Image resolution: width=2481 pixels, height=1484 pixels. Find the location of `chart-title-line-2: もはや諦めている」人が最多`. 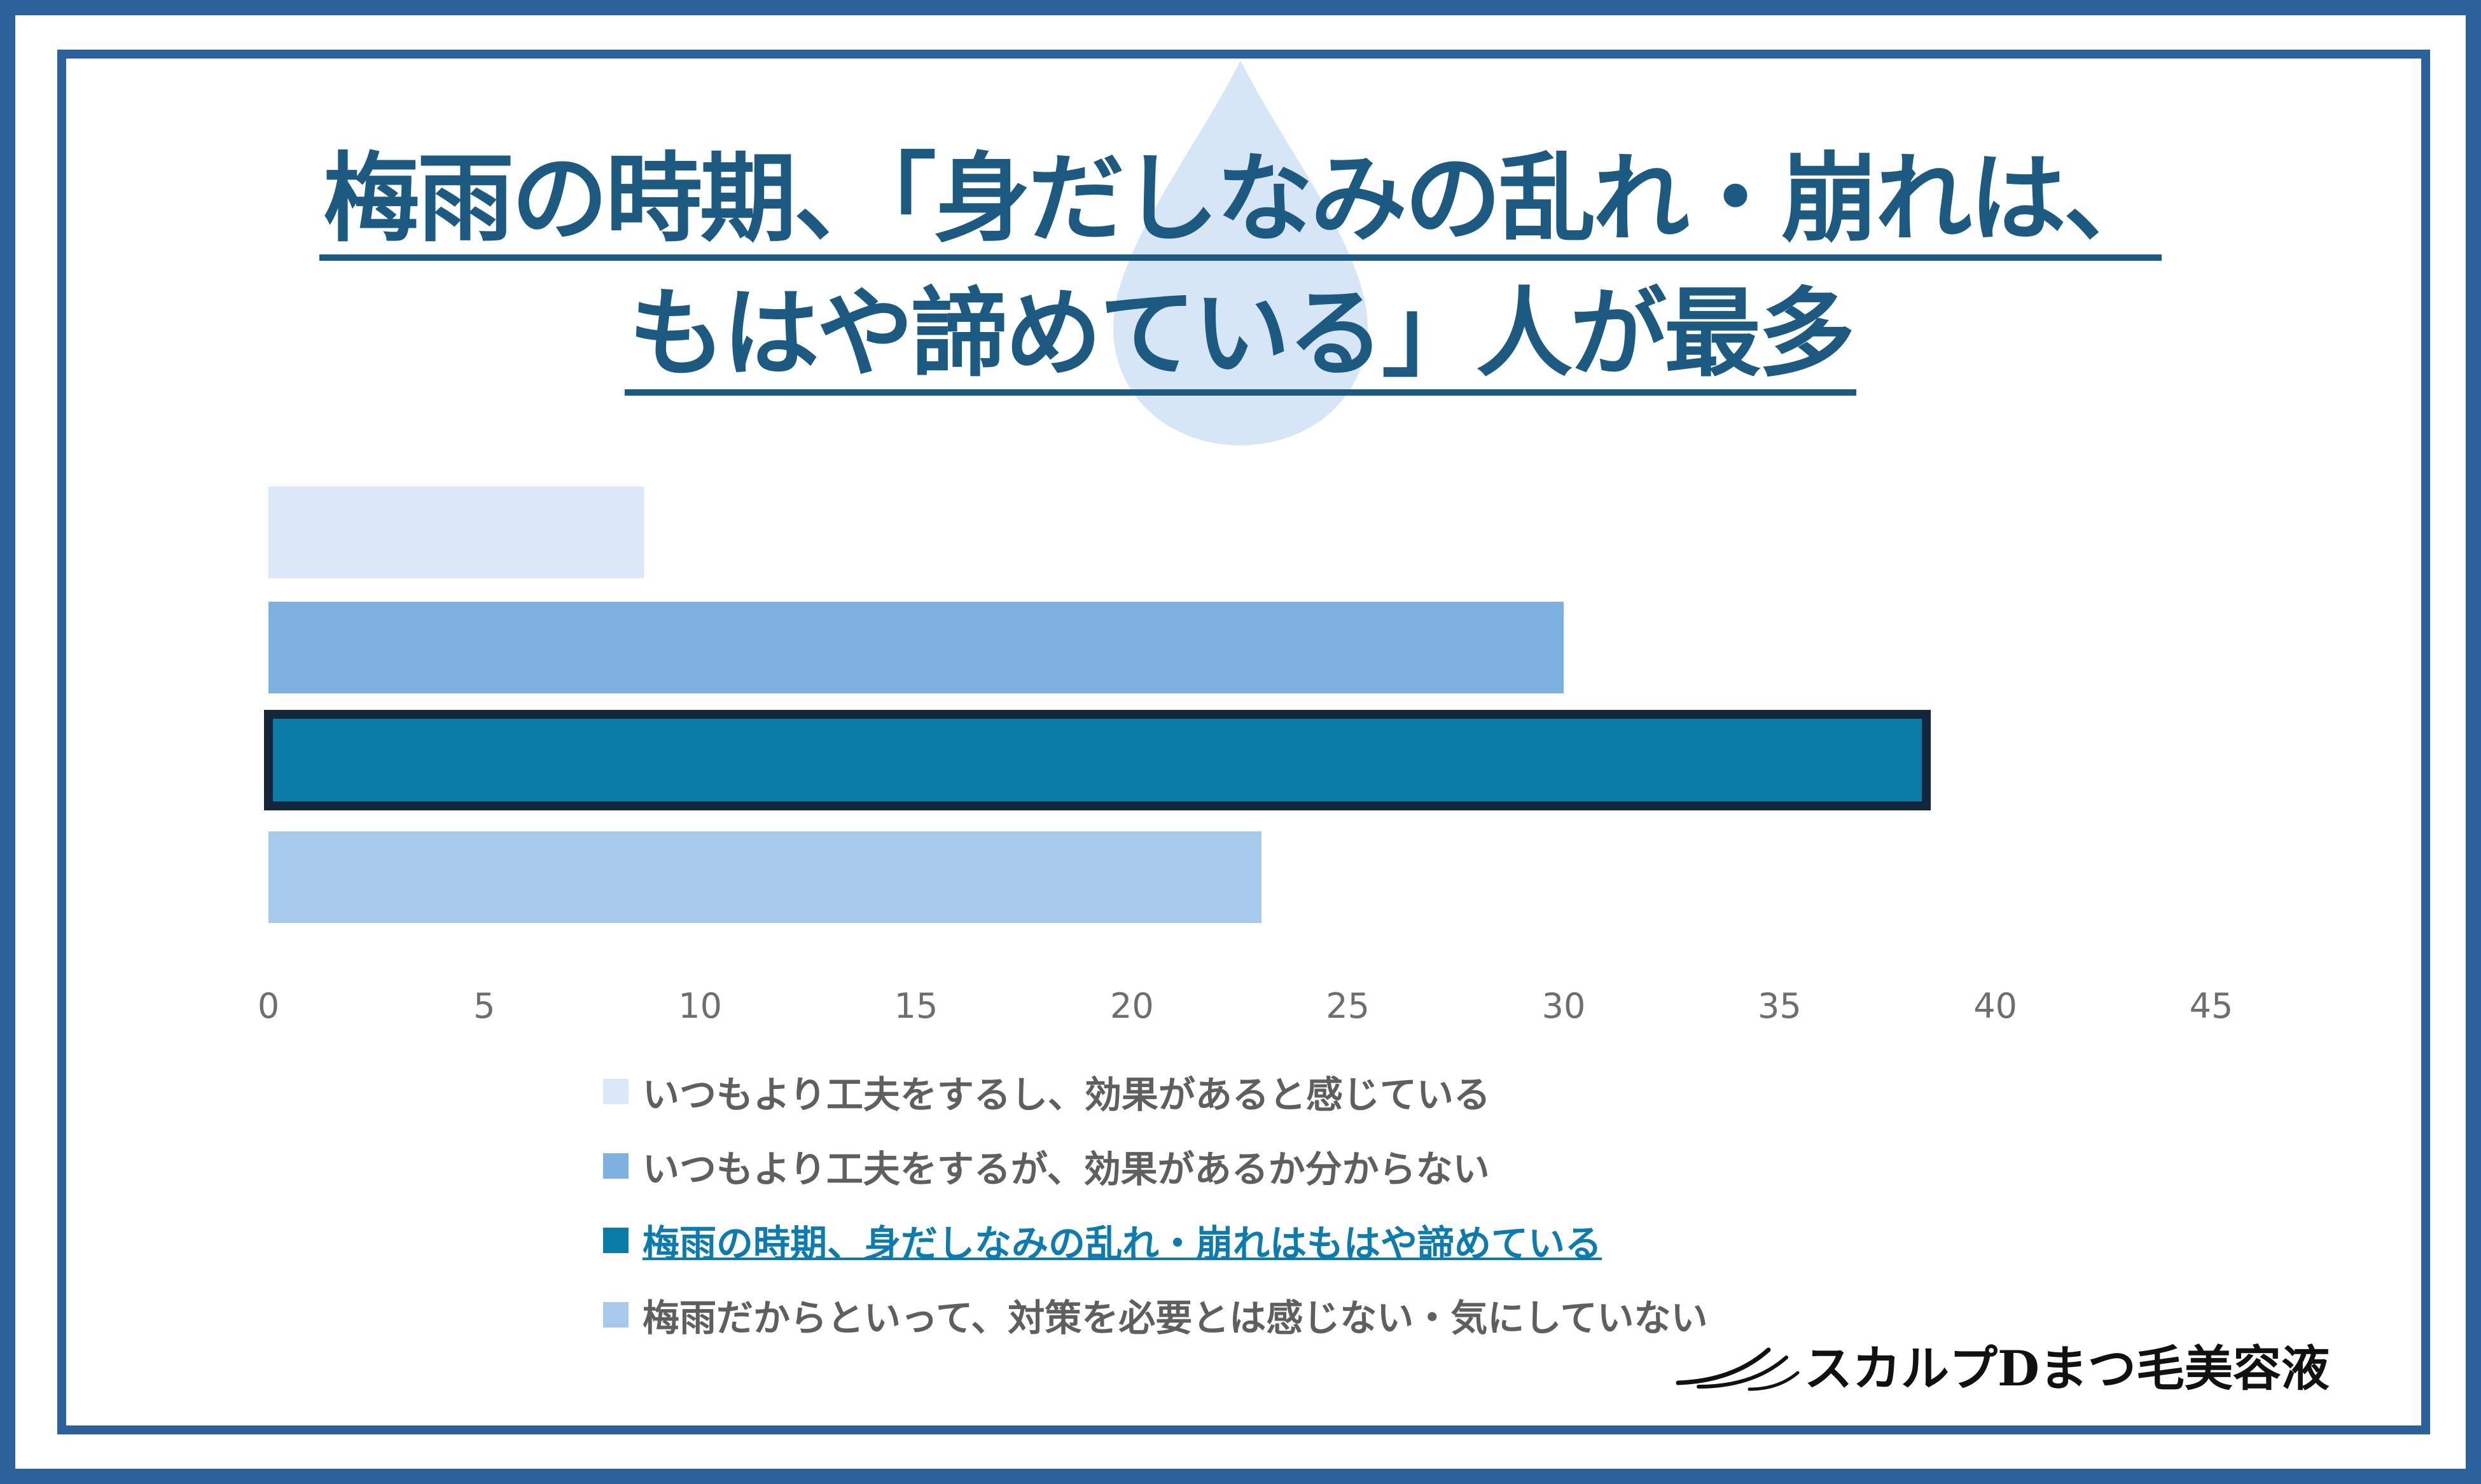

chart-title-line-2: もはや諦めている」人が最多 is located at coordinates (1240, 338).